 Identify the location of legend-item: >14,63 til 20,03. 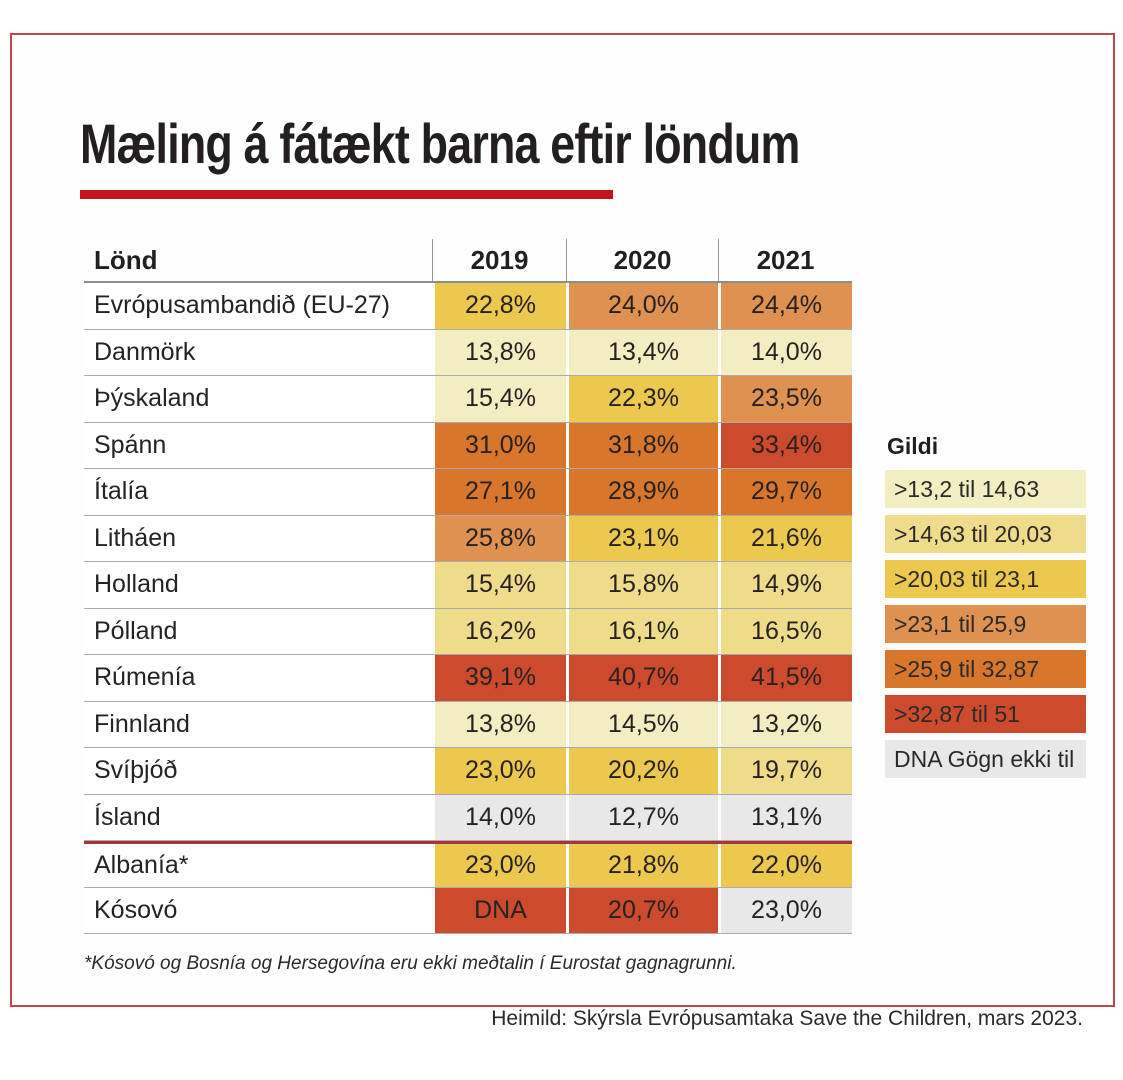
(985, 534).